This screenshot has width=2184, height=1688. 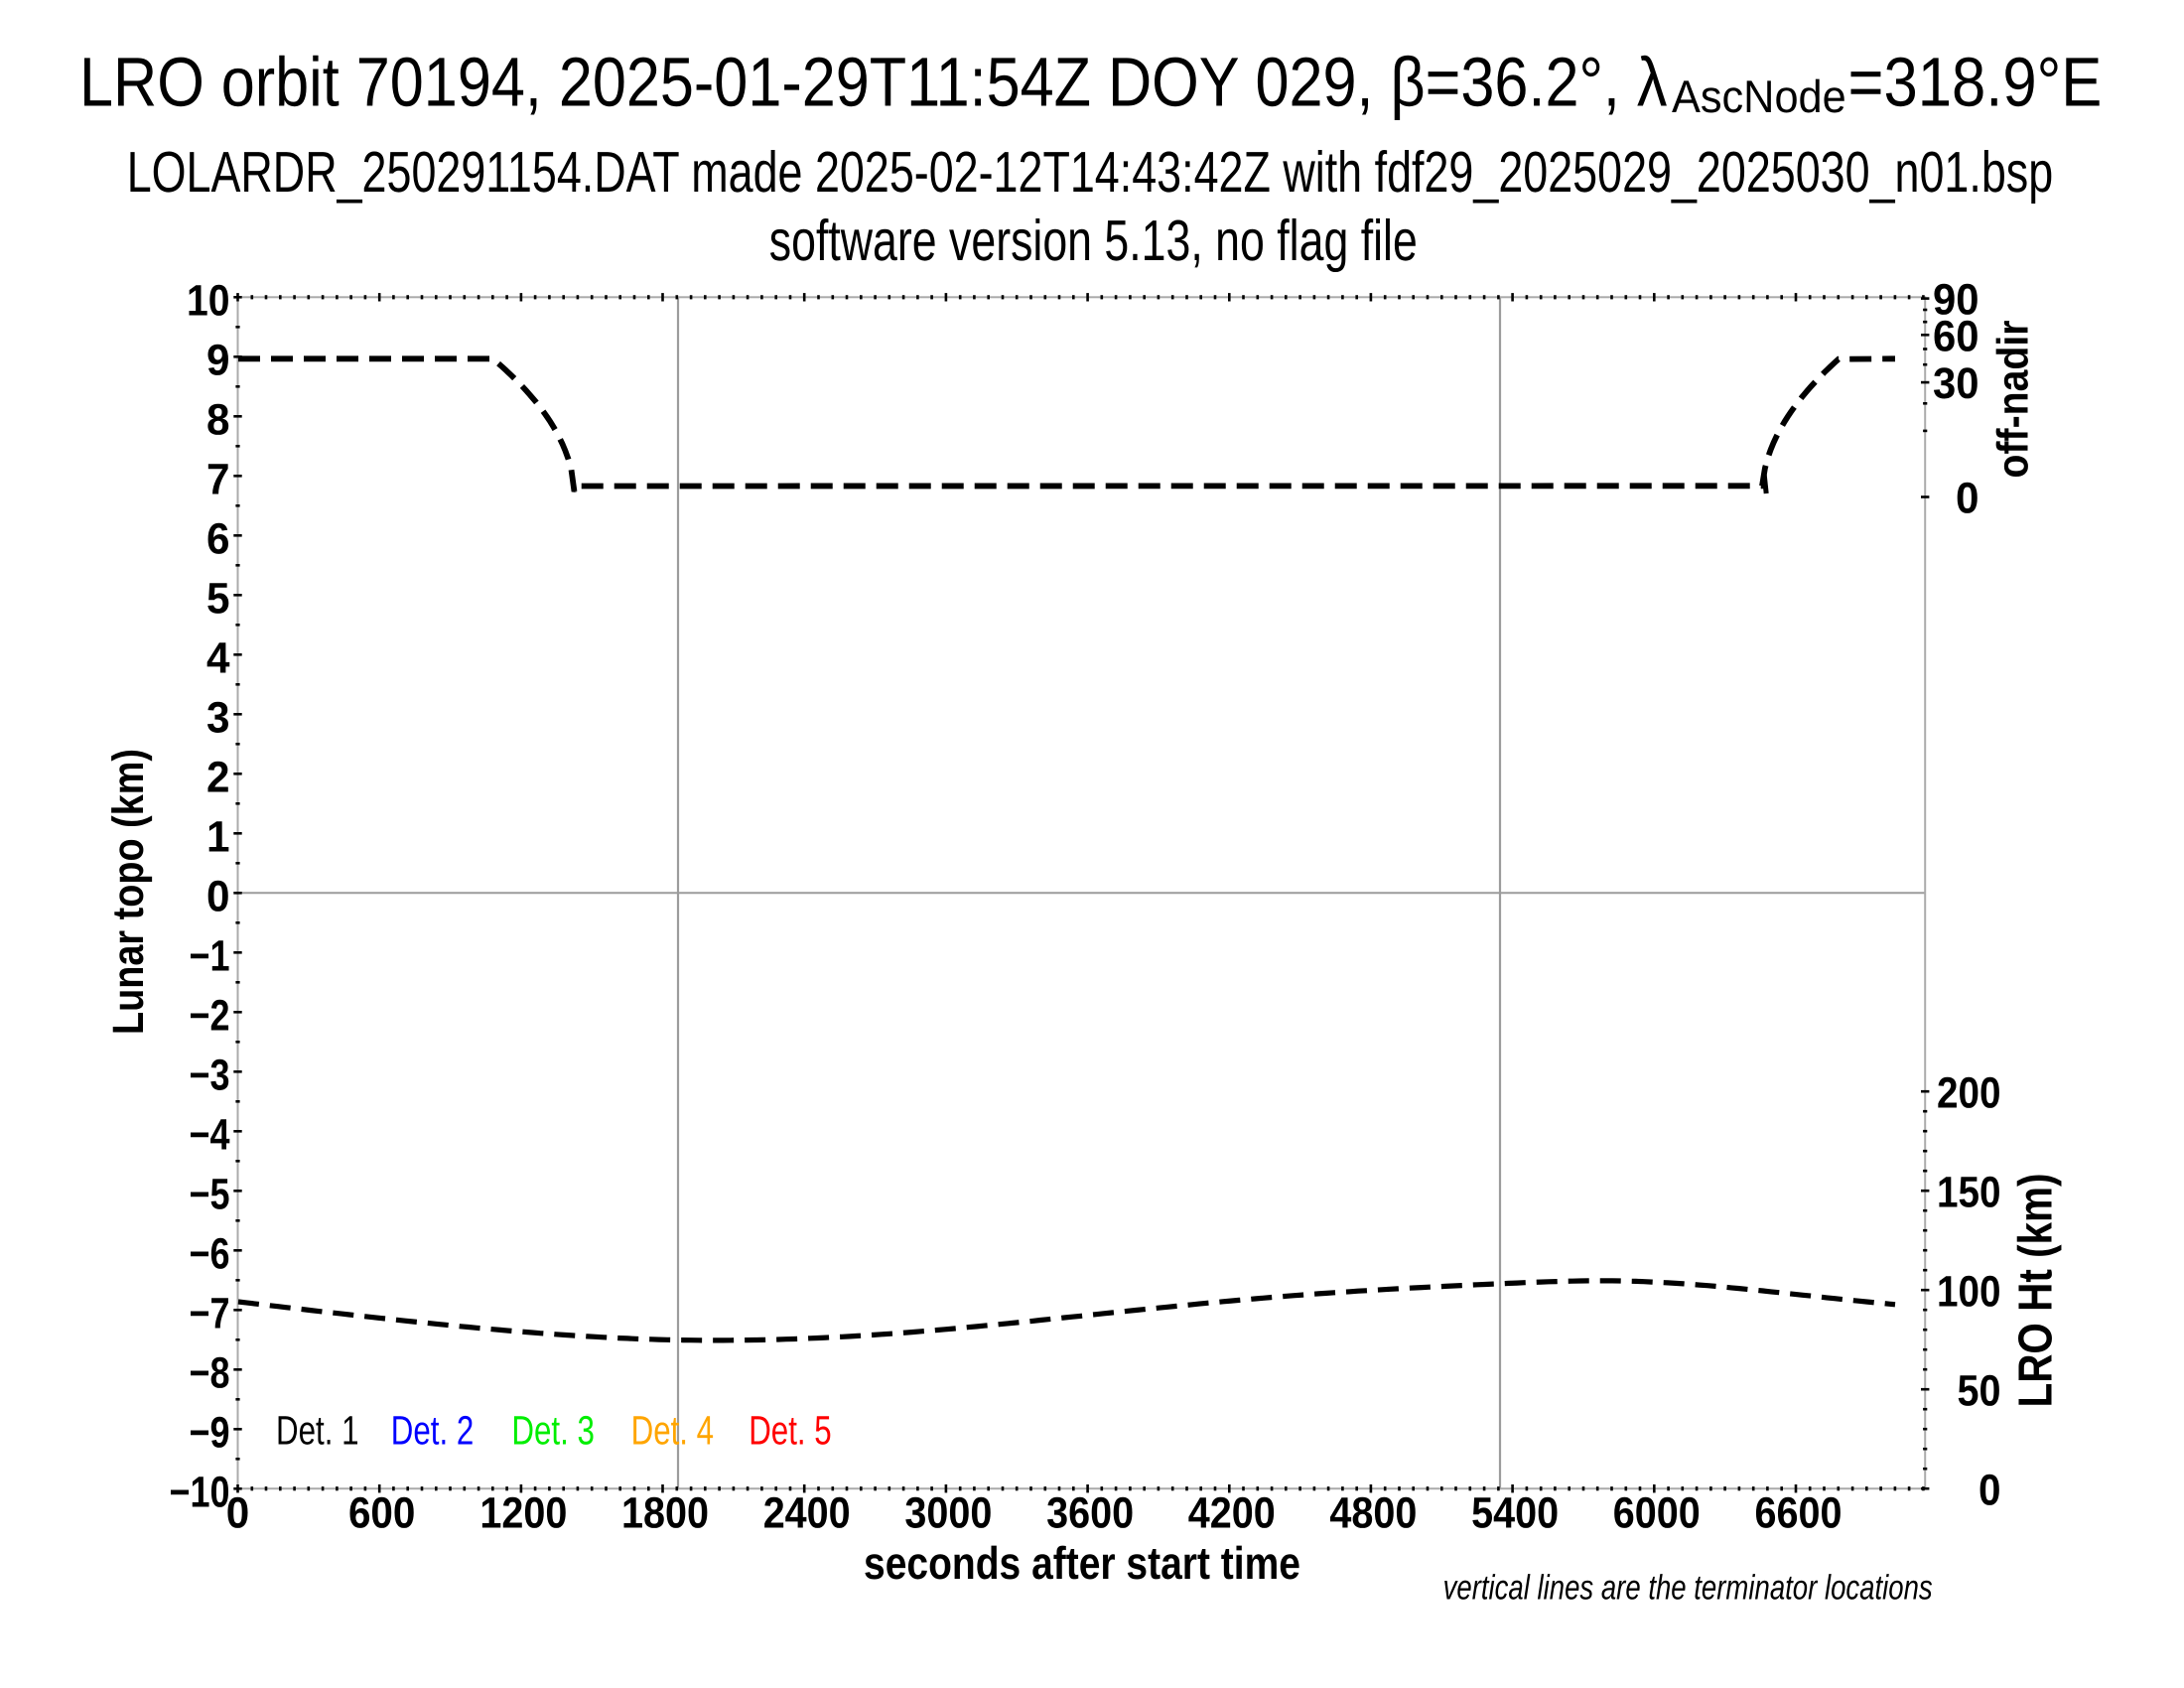 What do you see at coordinates (1373, 1513) in the screenshot?
I see `svg-text: 4800` at bounding box center [1373, 1513].